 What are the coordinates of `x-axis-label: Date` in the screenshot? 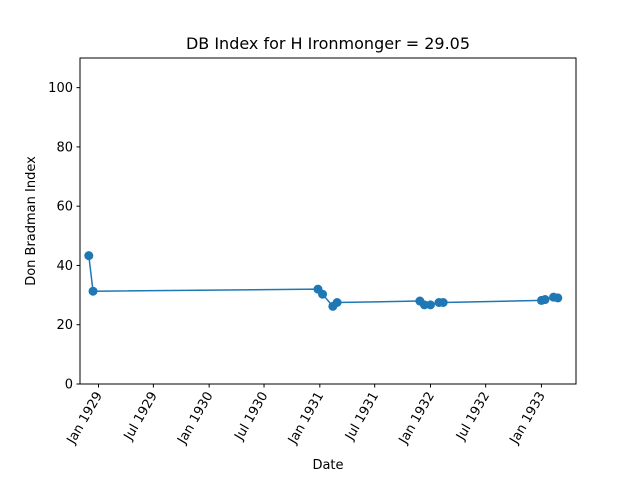 It's located at (327, 465).